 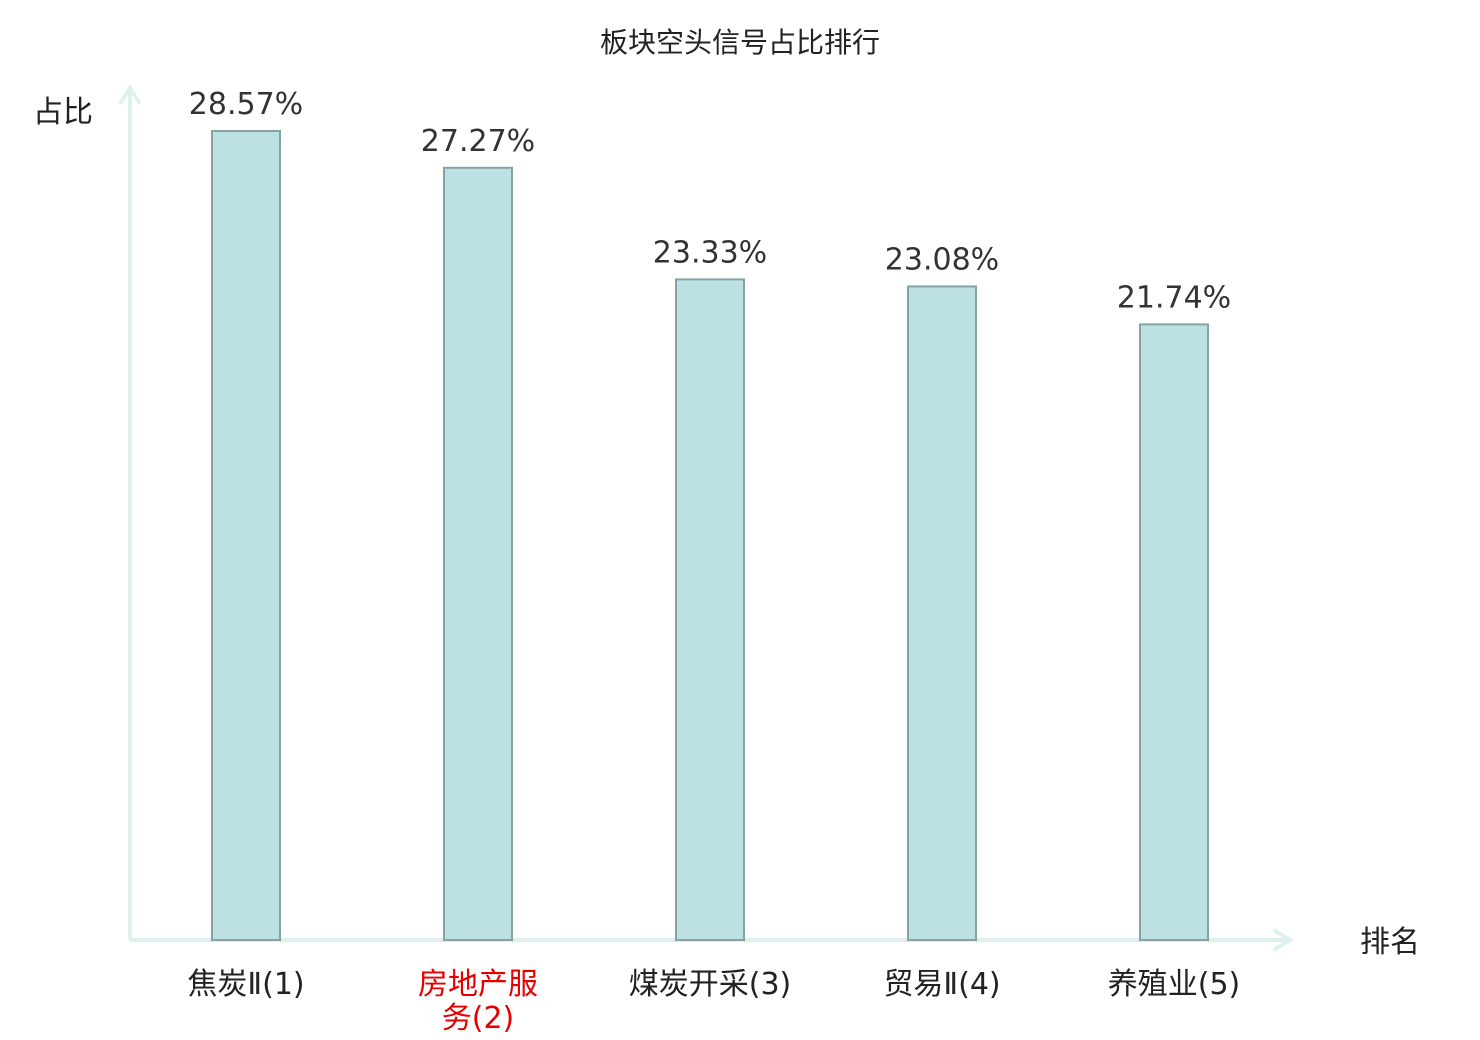 What do you see at coordinates (478, 984) in the screenshot?
I see `category-label: 房地产服` at bounding box center [478, 984].